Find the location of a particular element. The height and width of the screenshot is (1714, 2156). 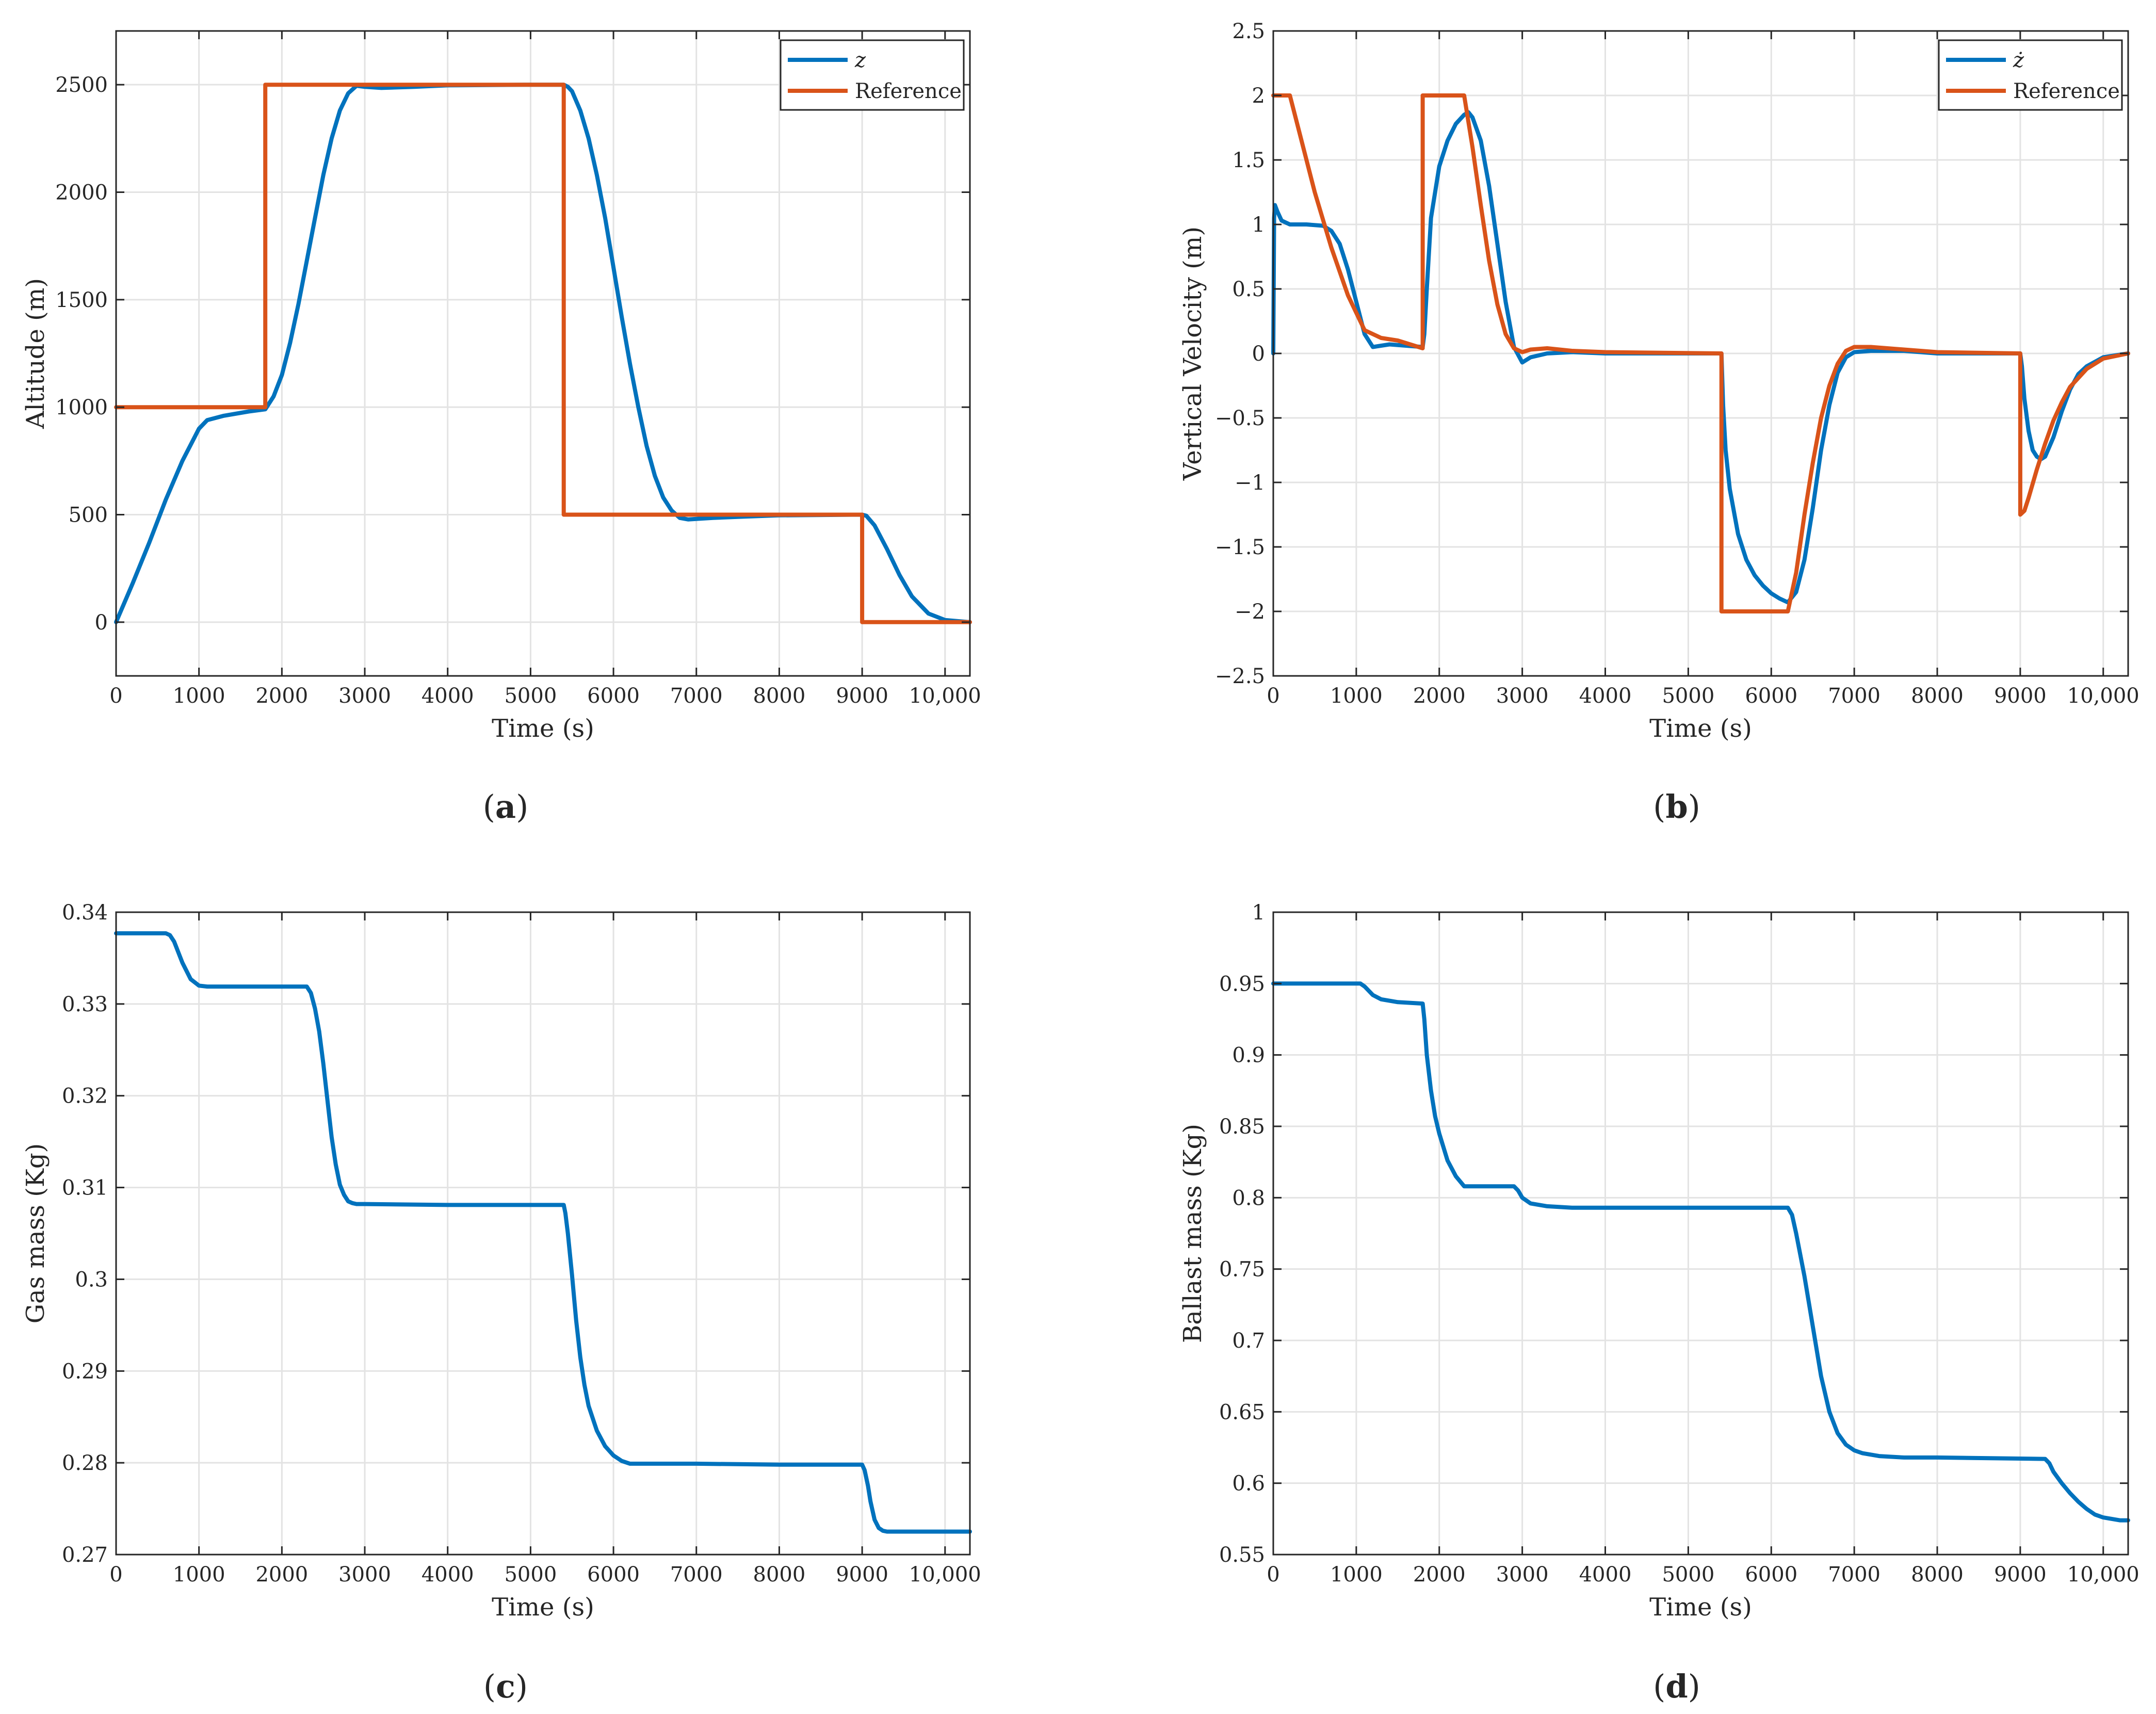

legend-label: ż is located at coordinates (2018, 60).